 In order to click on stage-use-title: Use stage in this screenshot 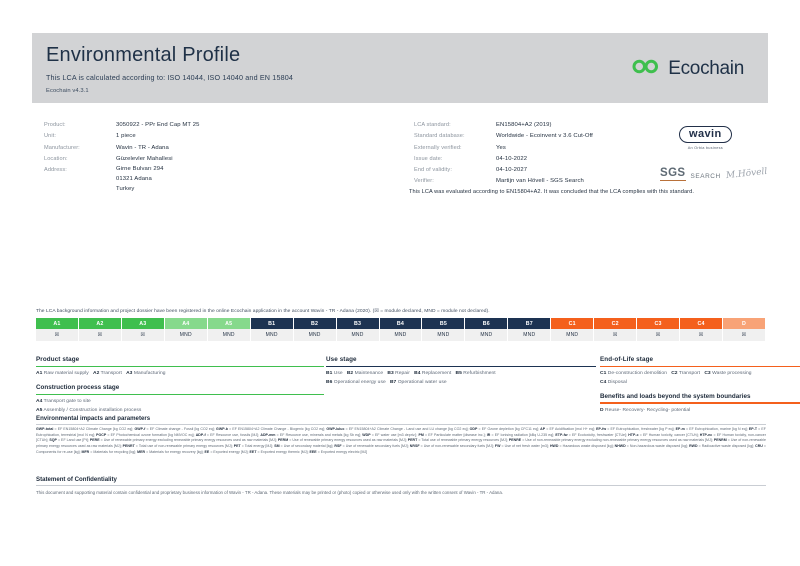, I will do `click(341, 359)`.